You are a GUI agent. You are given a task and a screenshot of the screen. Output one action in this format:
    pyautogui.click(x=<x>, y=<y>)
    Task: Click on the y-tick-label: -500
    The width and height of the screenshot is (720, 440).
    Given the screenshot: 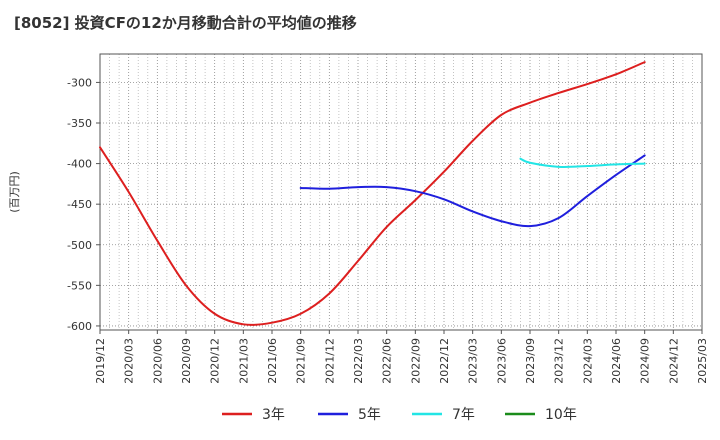 What is the action you would take?
    pyautogui.click(x=79, y=245)
    